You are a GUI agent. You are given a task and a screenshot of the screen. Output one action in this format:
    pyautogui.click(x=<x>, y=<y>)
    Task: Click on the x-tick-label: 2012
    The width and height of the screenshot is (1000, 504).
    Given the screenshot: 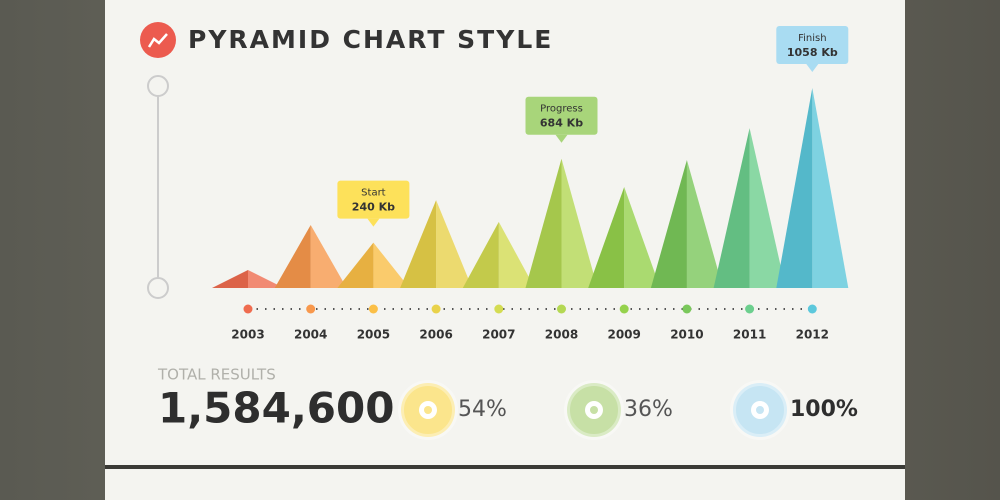 What is the action you would take?
    pyautogui.click(x=812, y=335)
    